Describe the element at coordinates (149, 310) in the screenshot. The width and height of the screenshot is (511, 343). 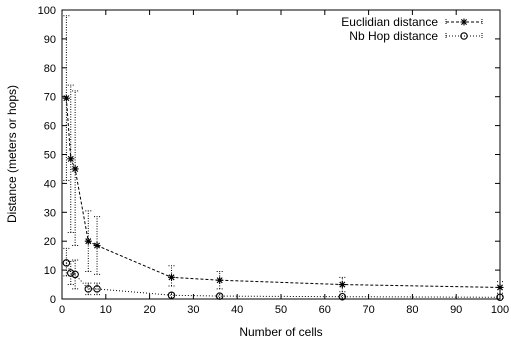
I see `x-tick-label: 20` at that location.